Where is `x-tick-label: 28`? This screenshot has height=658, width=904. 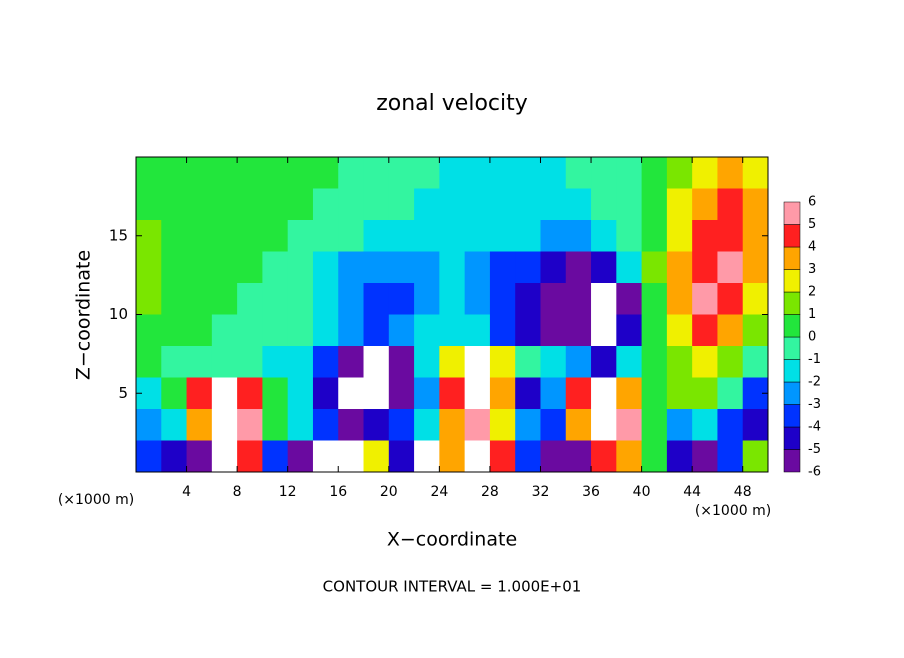
x-tick-label: 28 is located at coordinates (490, 492).